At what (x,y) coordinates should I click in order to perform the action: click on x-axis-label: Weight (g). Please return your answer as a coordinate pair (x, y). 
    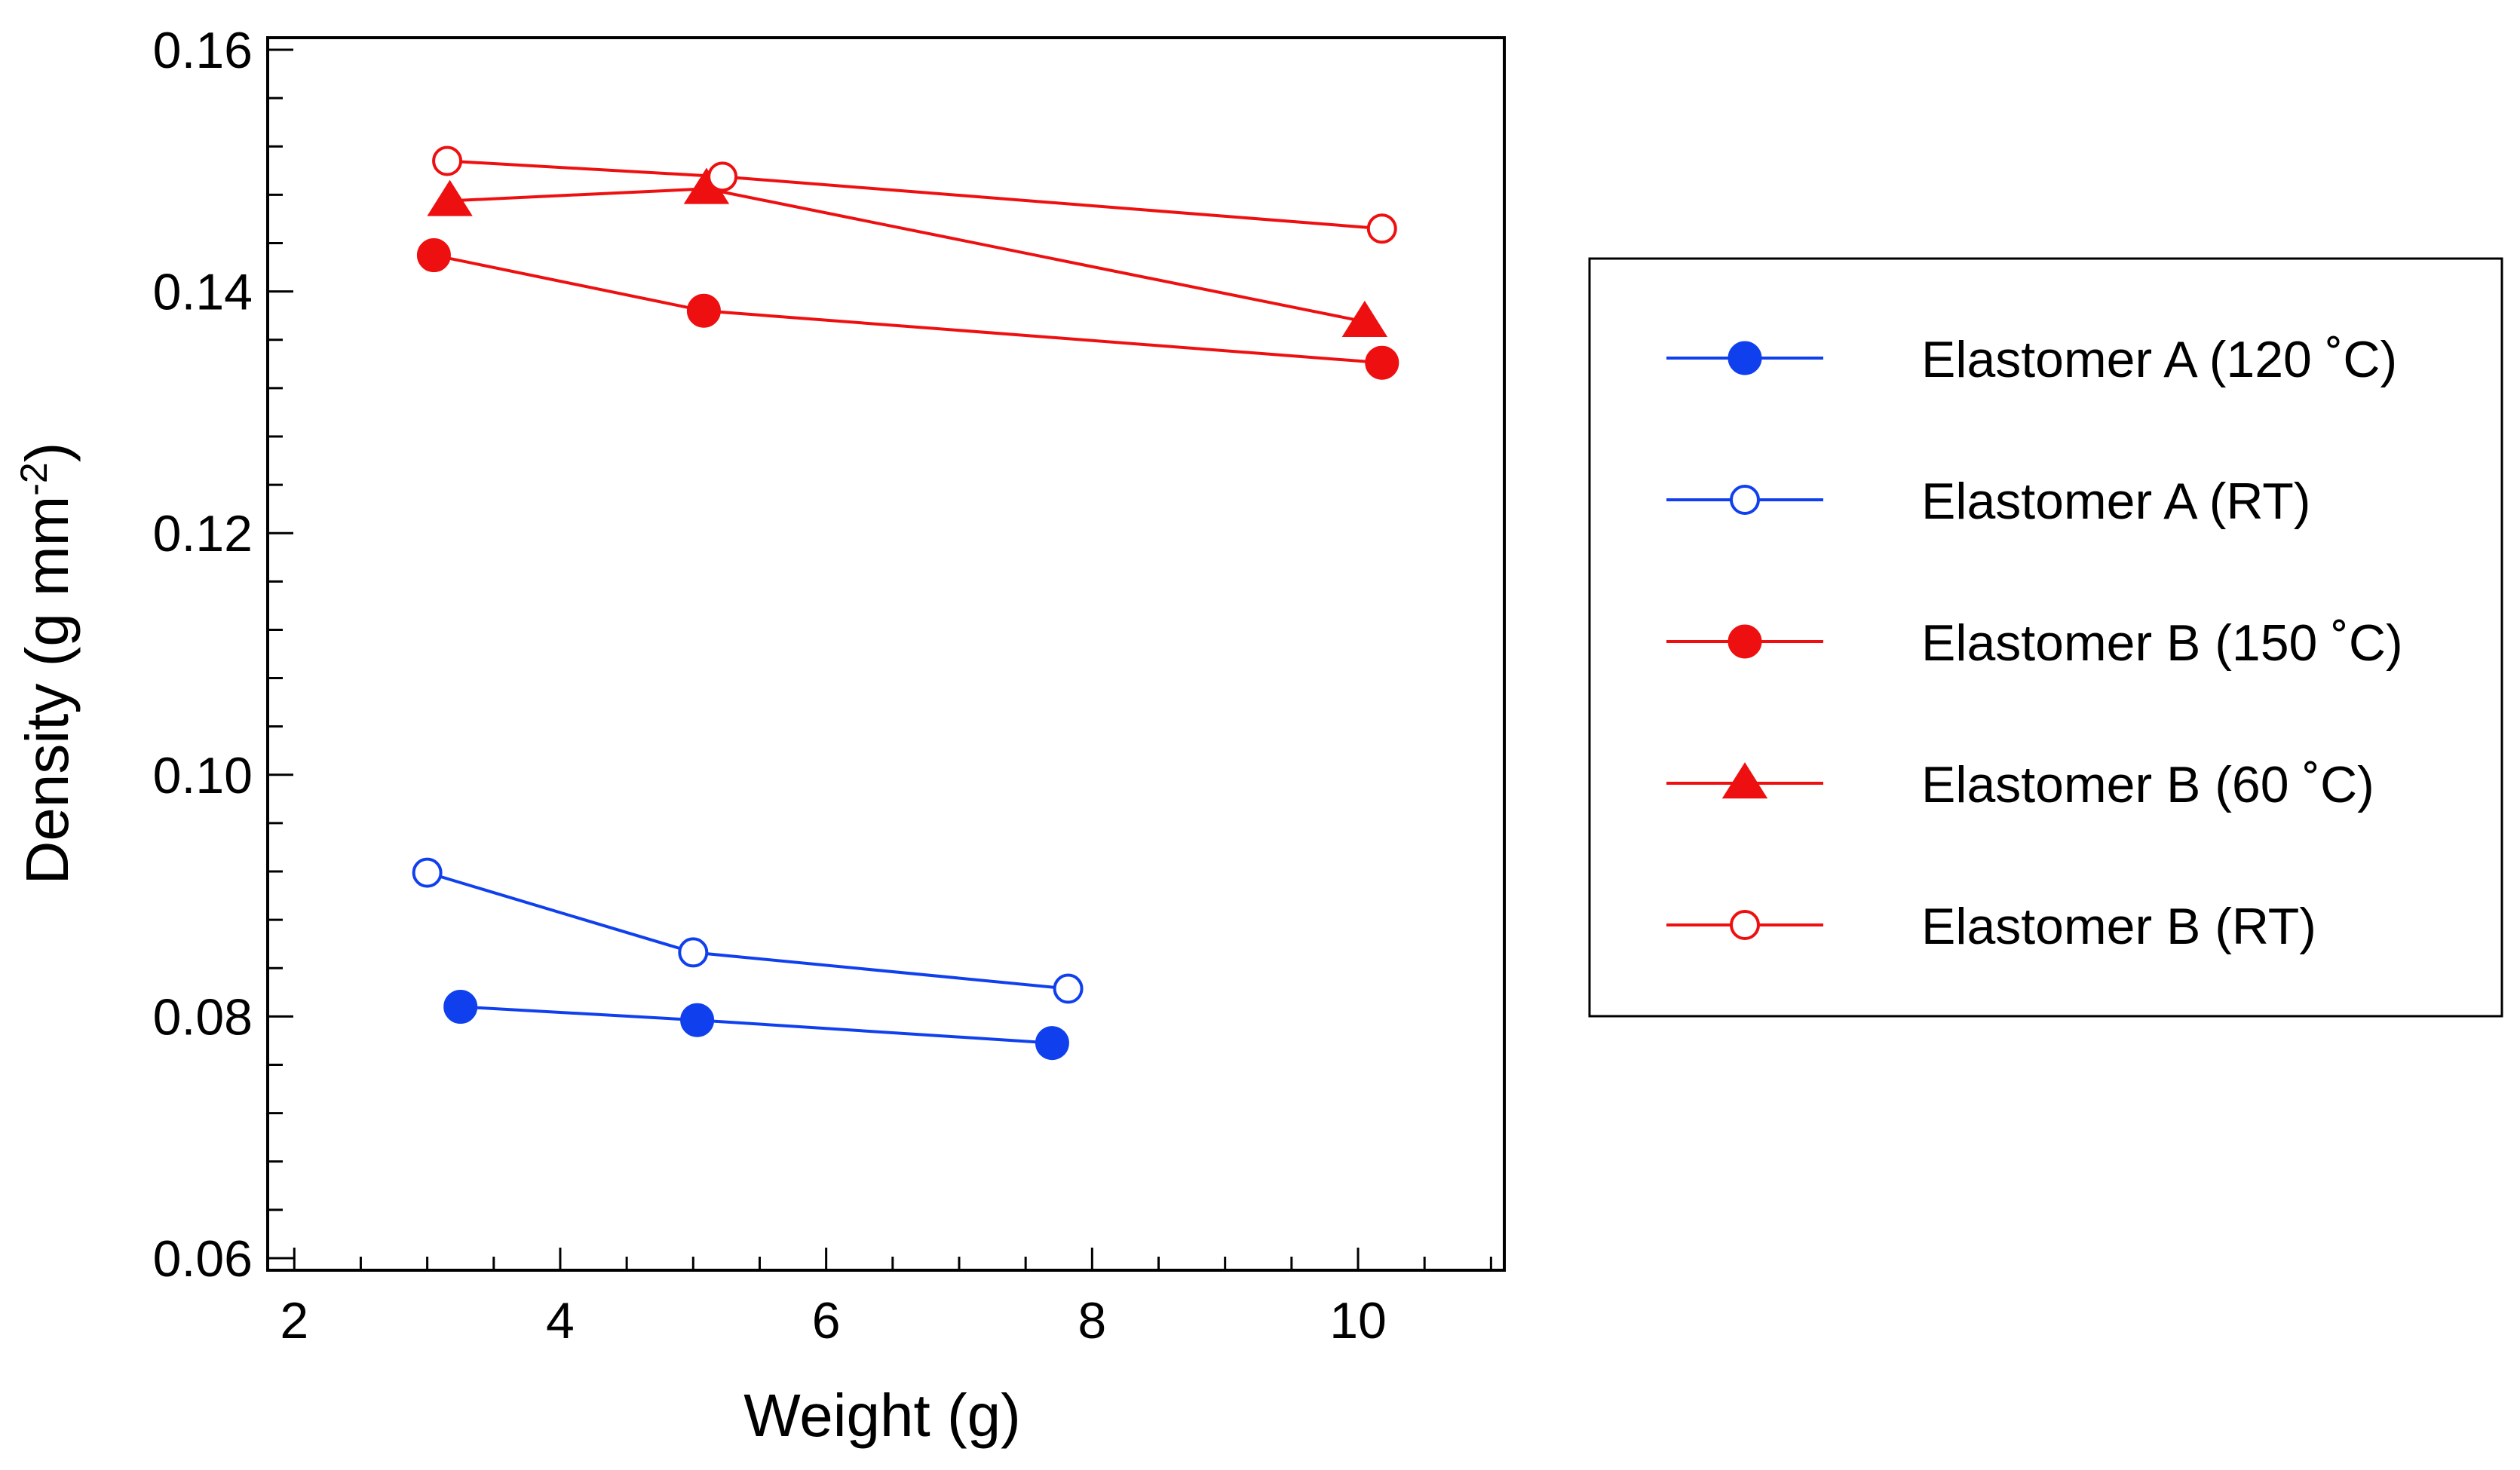
    Looking at the image, I should click on (882, 1415).